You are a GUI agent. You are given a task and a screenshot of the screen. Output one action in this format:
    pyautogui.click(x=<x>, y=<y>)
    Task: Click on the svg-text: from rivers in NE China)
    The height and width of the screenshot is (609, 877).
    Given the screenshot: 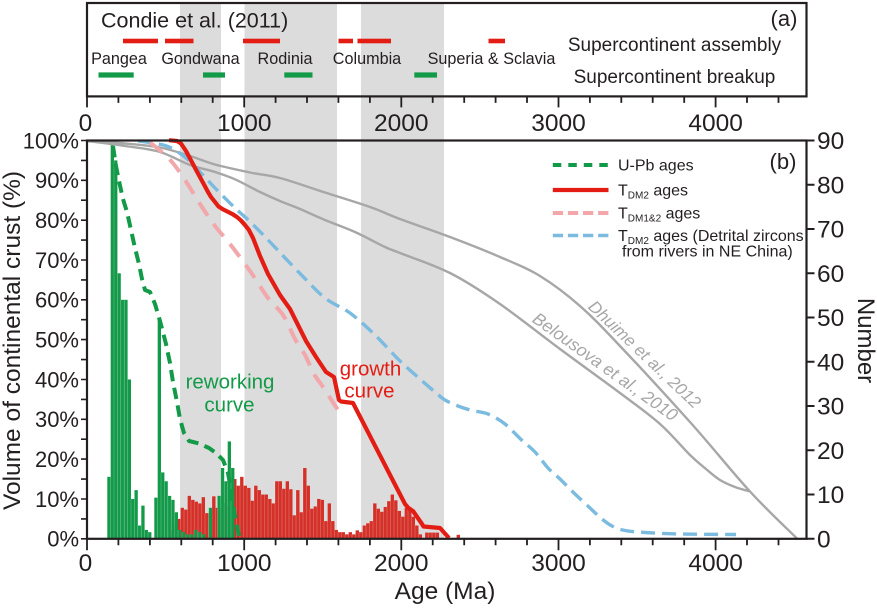 What is the action you would take?
    pyautogui.click(x=707, y=252)
    